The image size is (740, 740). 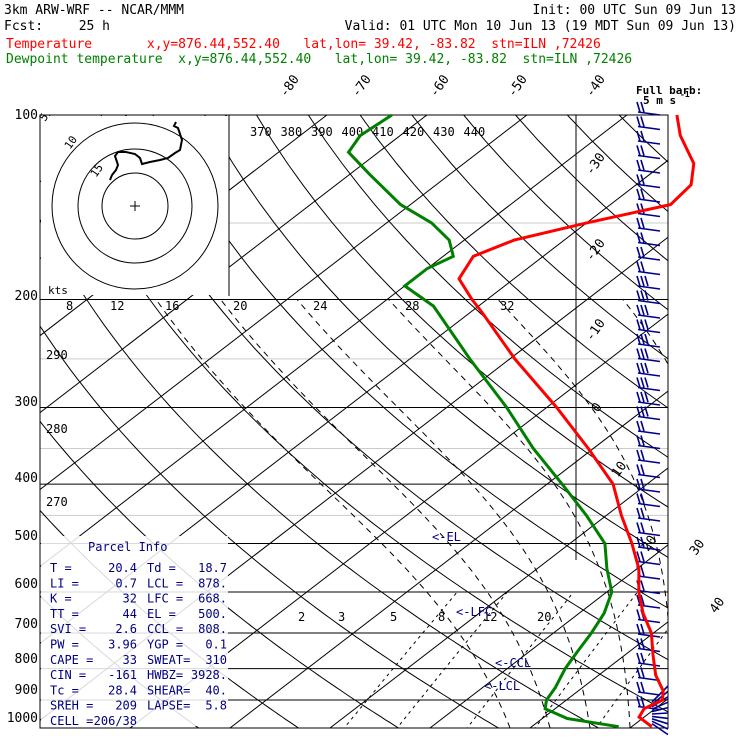 What do you see at coordinates (290, 86) in the screenshot?
I see `isotherm-label: -80` at bounding box center [290, 86].